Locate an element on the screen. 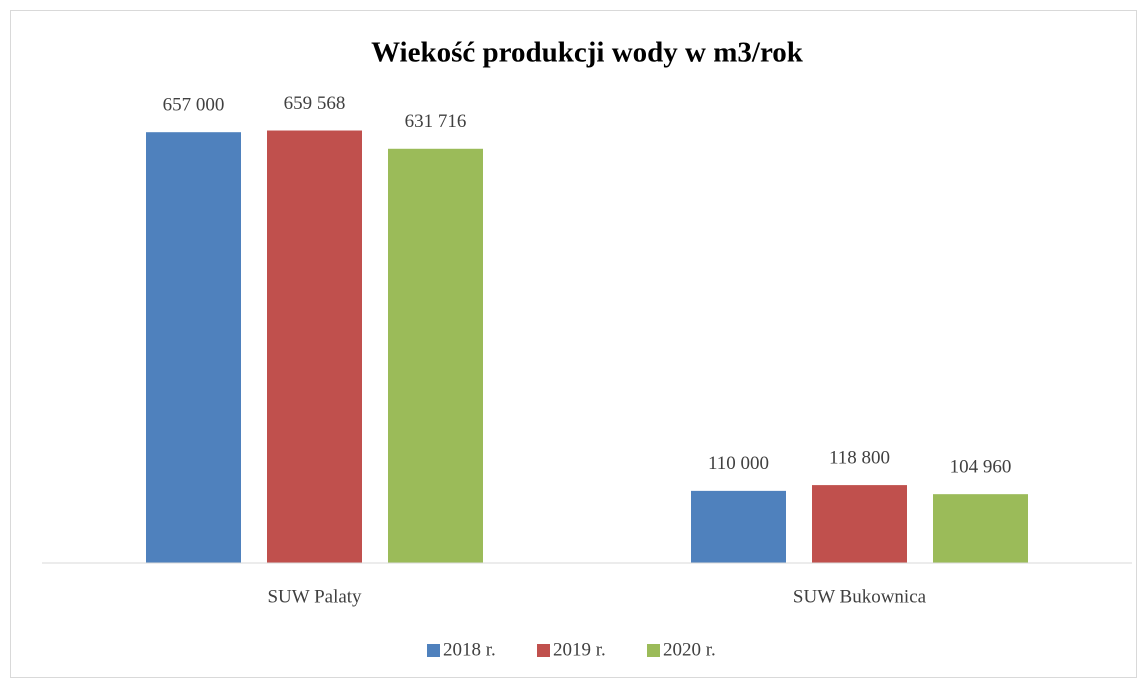 Image resolution: width=1147 pixels, height=679 pixels. data-label: 631 716 is located at coordinates (436, 121).